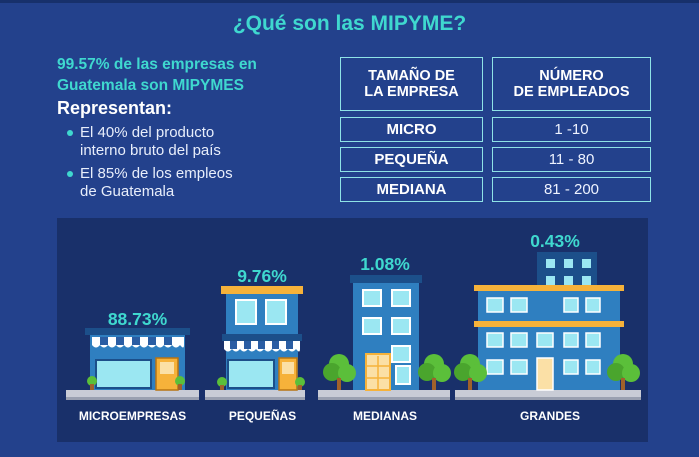  What do you see at coordinates (547, 326) in the screenshot?
I see `large-building-illustration` at bounding box center [547, 326].